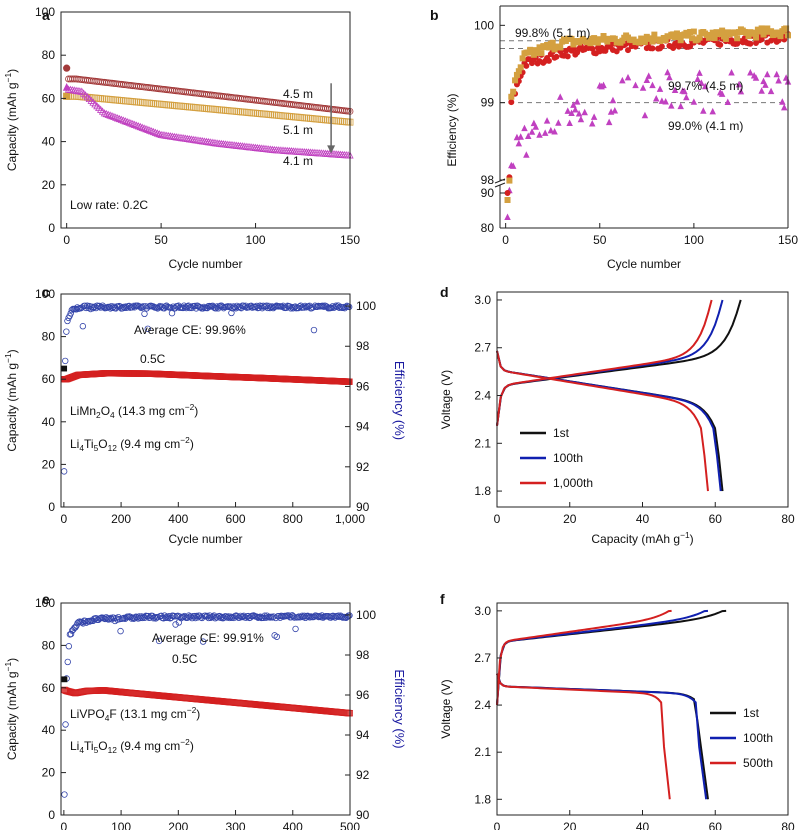 The width and height of the screenshot is (800, 830). What do you see at coordinates (500, 185) in the screenshot?
I see `axis-break` at bounding box center [500, 185].